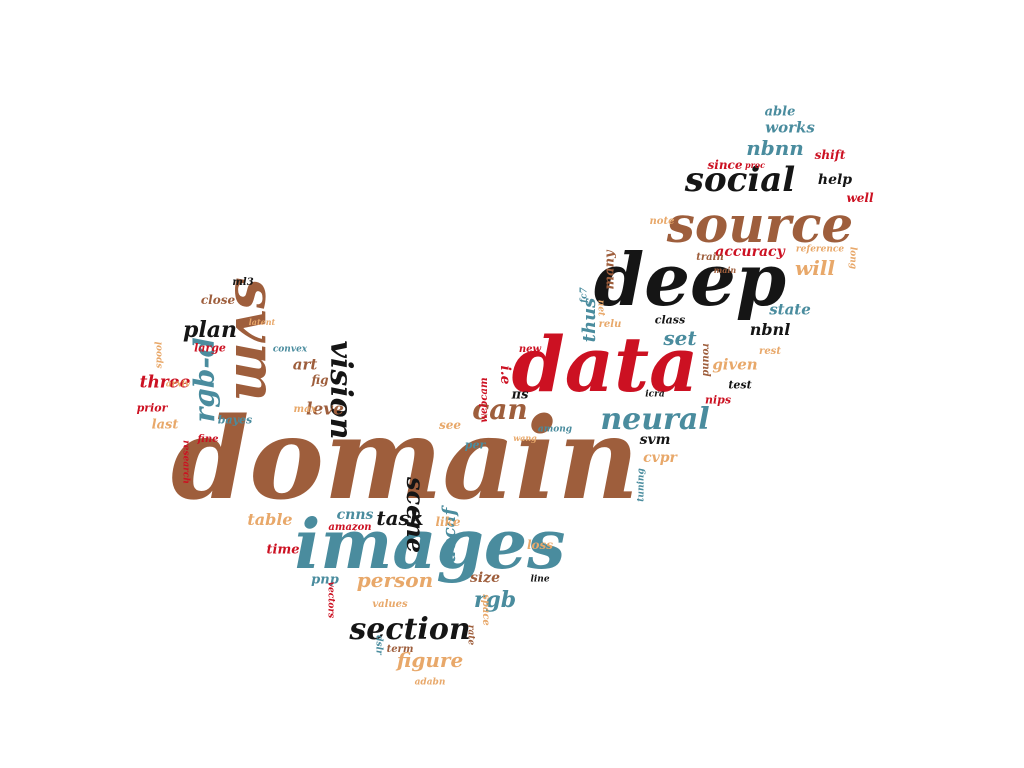 The height and width of the screenshot is (768, 1024). I want to click on word-rate: rate, so click(470, 635).